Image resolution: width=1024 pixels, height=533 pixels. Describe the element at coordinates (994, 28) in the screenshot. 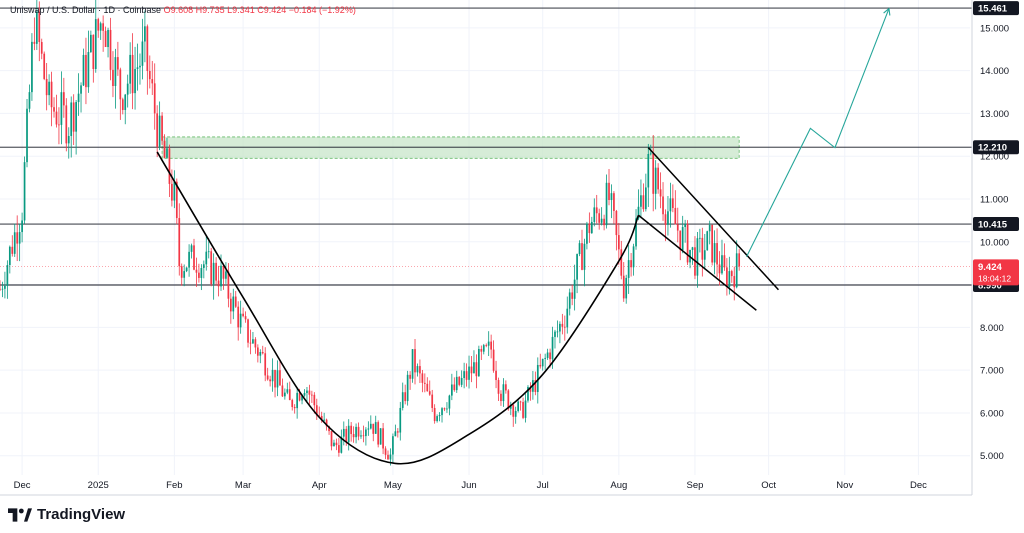

I see `y-tick-label: 15.000` at that location.